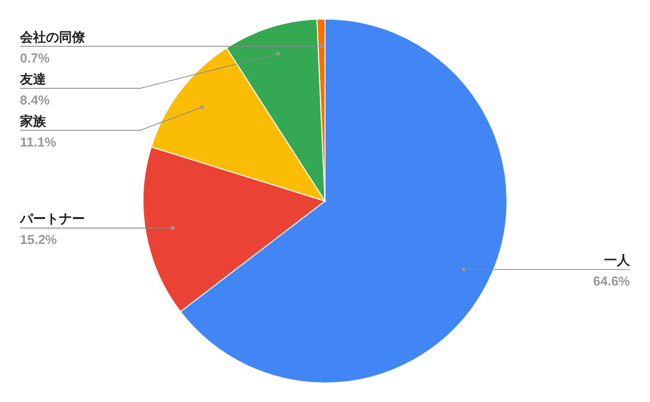 The image size is (650, 402). What do you see at coordinates (611, 280) in the screenshot?
I see `data-label: 64.6%` at bounding box center [611, 280].